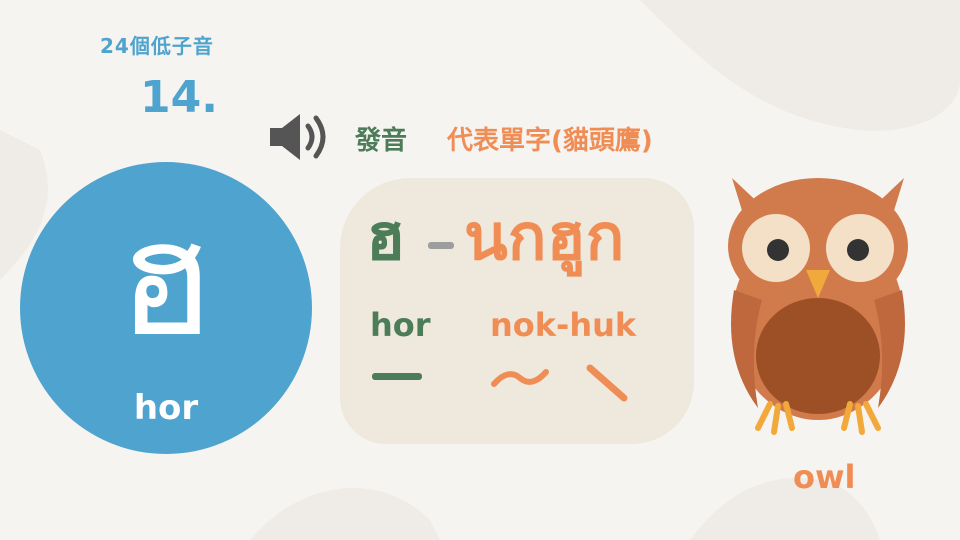 This screenshot has height=540, width=960. What do you see at coordinates (381, 141) in the screenshot?
I see `pronunciation-label: 發音` at bounding box center [381, 141].